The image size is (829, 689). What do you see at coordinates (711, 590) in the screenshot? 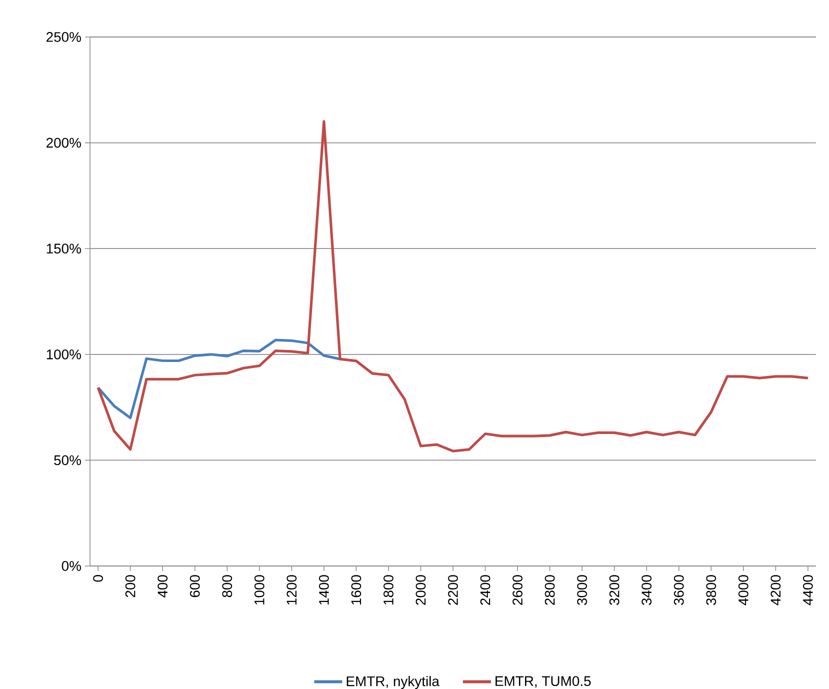
I see `x-tick-label: 3800` at bounding box center [711, 590].